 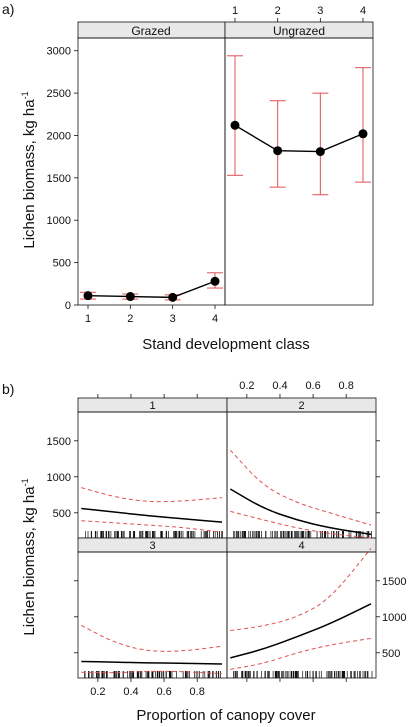 I want to click on x-tick-label-a-bottom-3: 4, so click(x=215, y=319).